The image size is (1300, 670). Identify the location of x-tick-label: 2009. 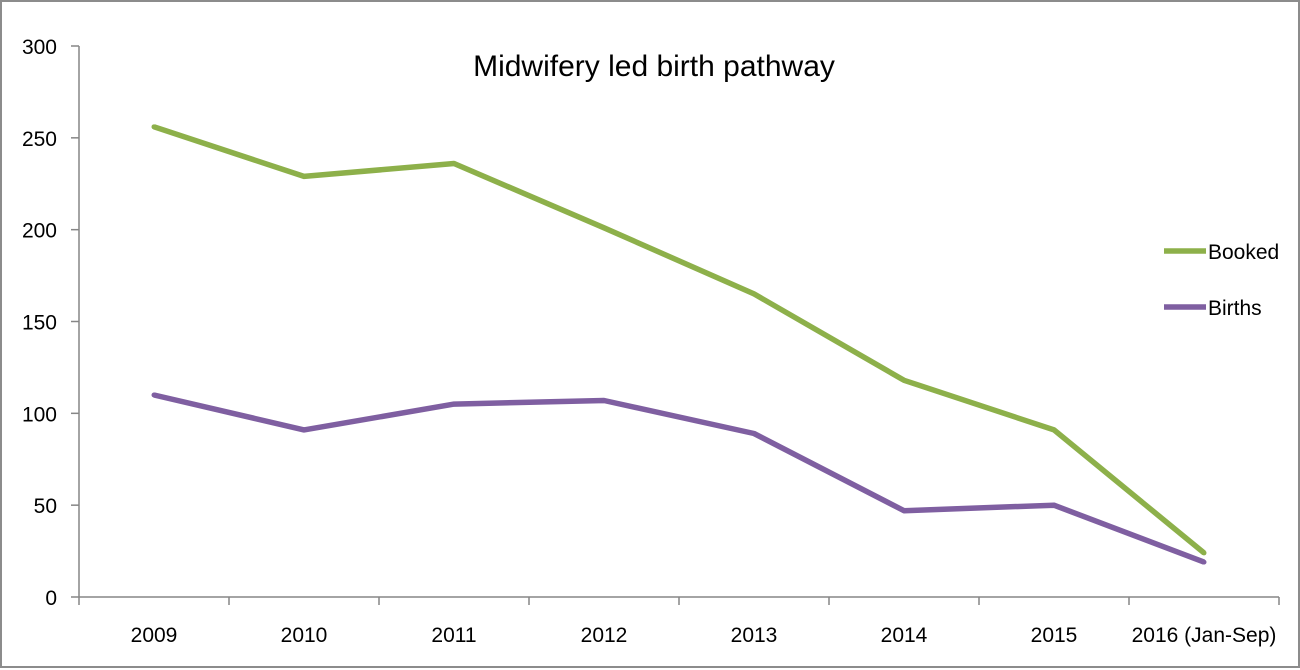
(154, 635).